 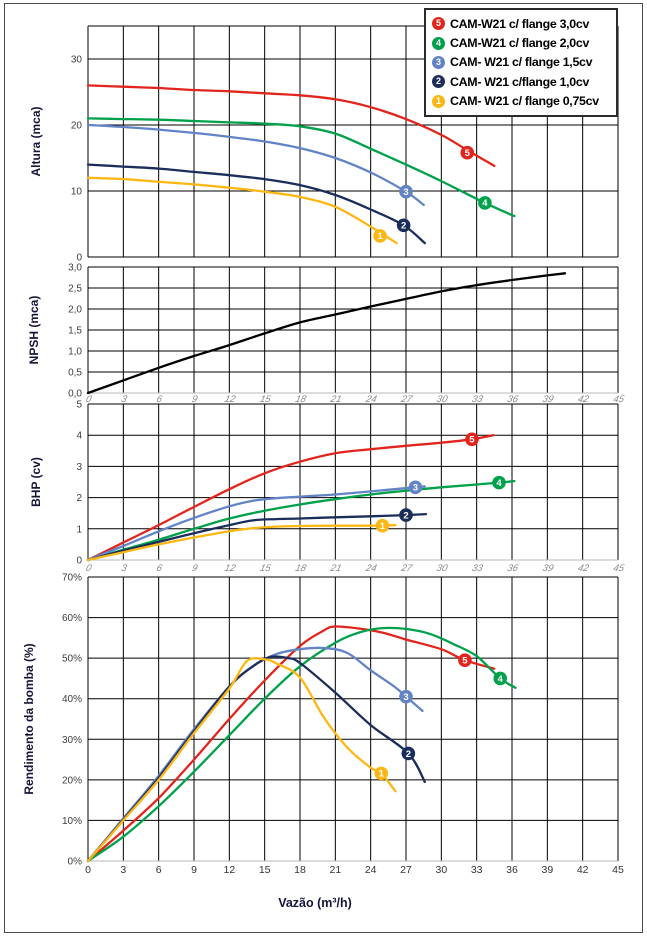 What do you see at coordinates (522, 23) in the screenshot?
I see `legend-item-5: 5 CAM-W21 c/ flange 3,0cv` at bounding box center [522, 23].